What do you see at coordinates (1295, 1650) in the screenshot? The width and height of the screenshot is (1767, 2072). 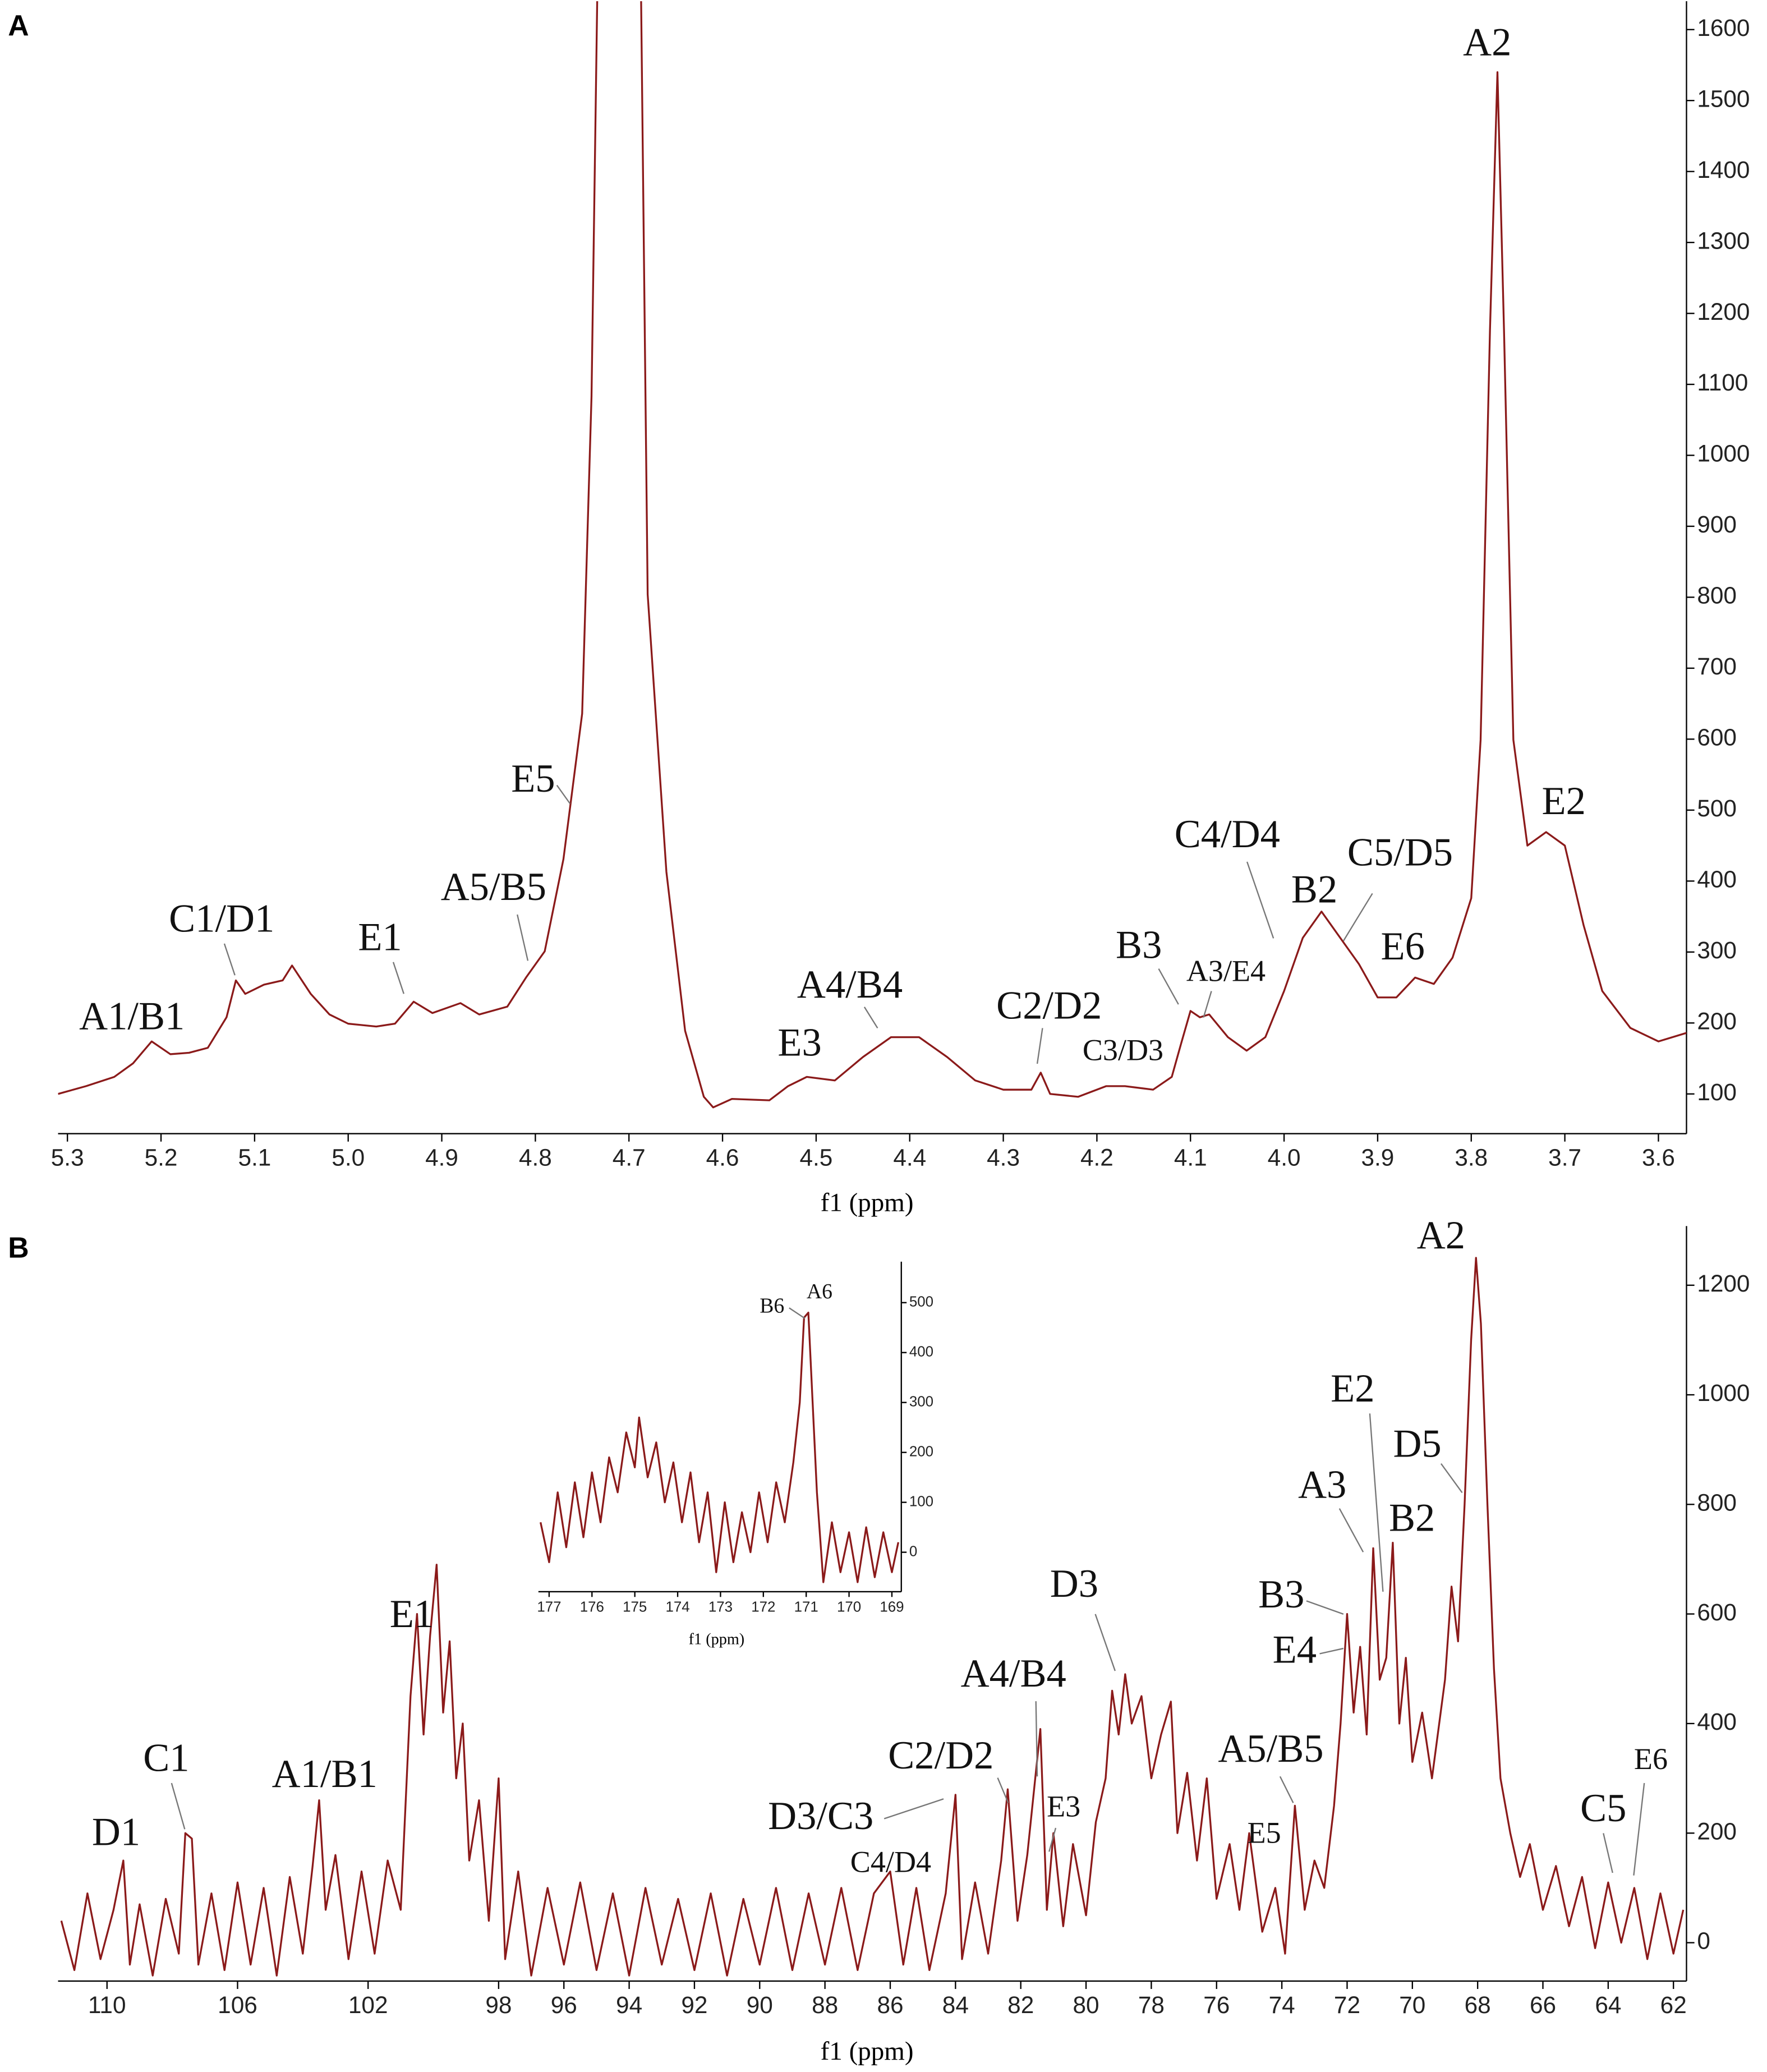 I see `peak-label: E4` at bounding box center [1295, 1650].